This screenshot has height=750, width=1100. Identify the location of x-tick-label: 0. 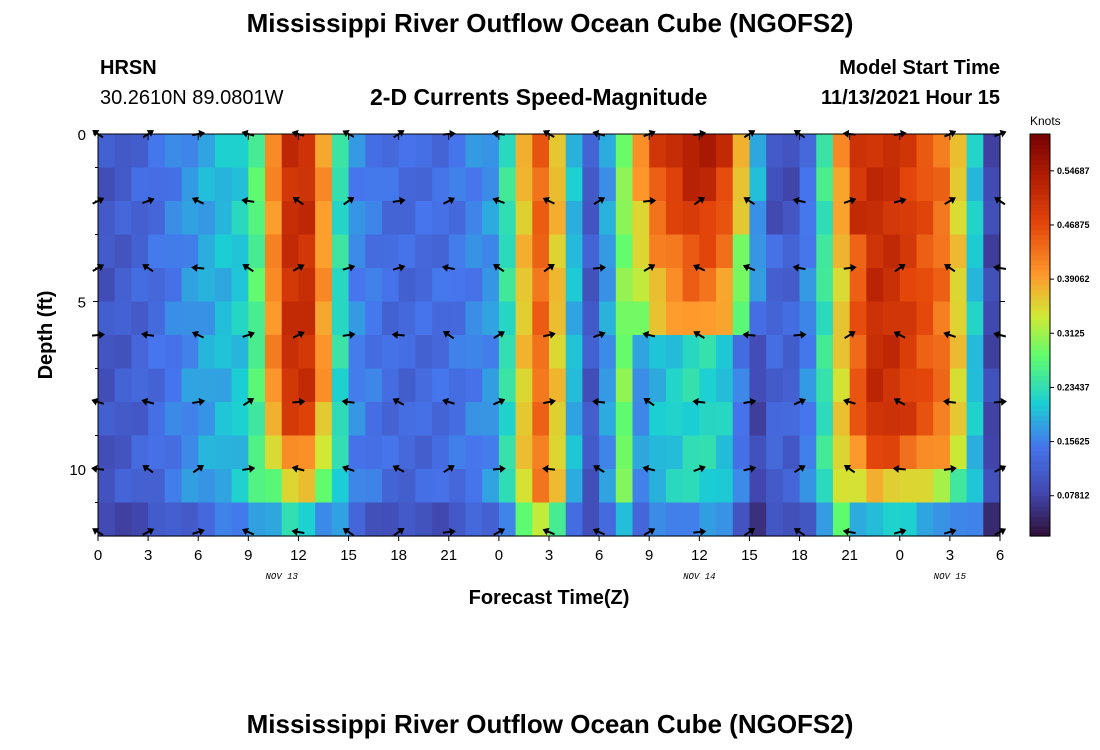
(499, 555).